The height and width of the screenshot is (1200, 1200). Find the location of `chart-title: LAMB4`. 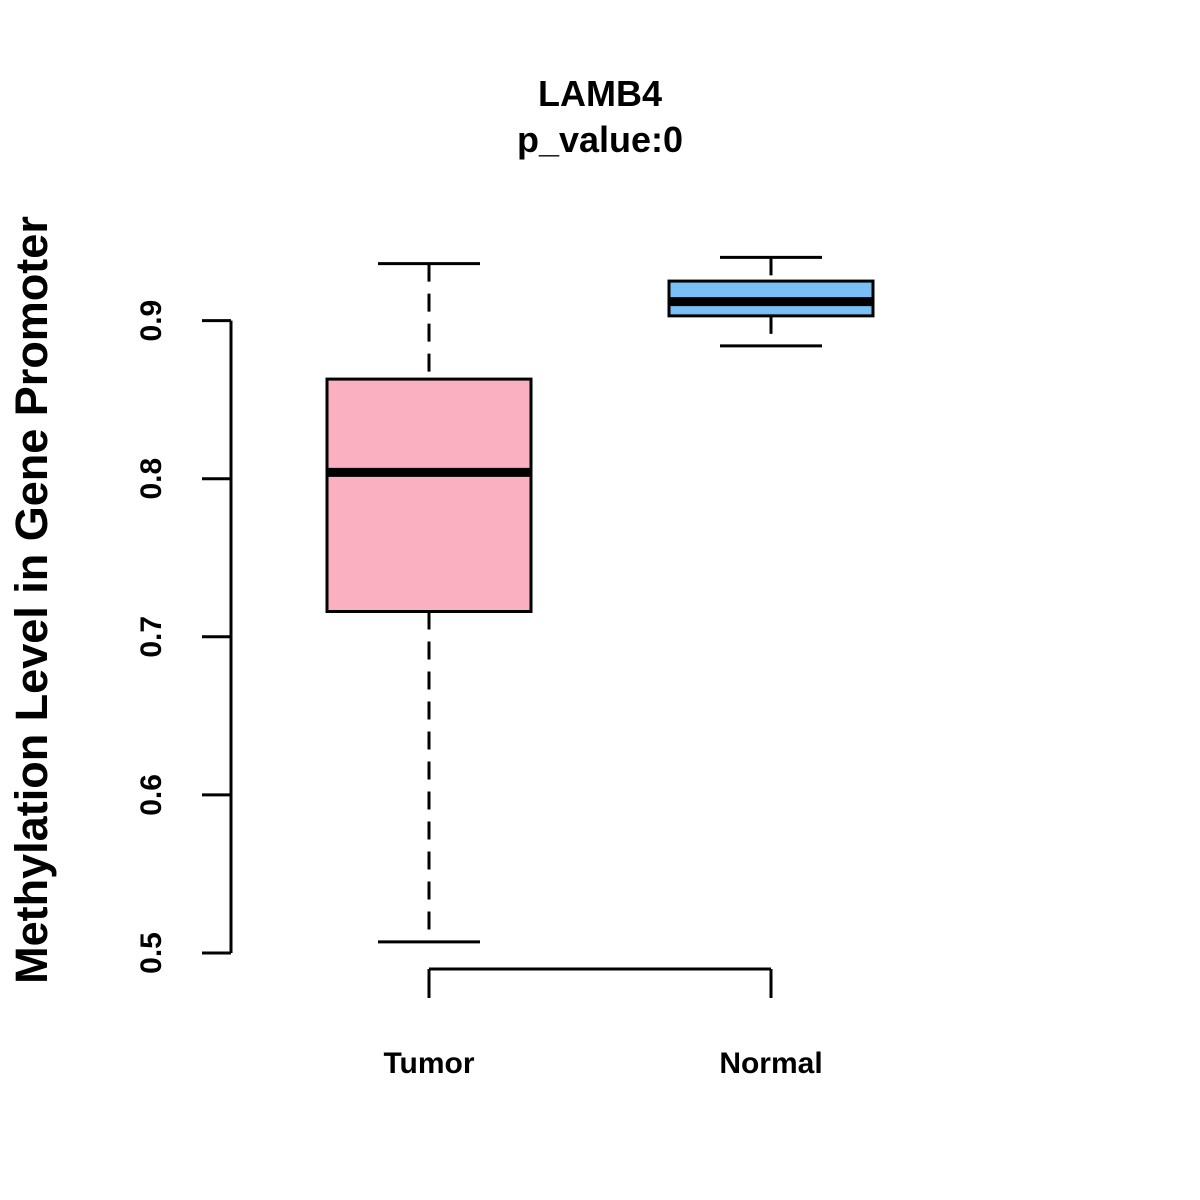

chart-title: LAMB4 is located at coordinates (600, 93).